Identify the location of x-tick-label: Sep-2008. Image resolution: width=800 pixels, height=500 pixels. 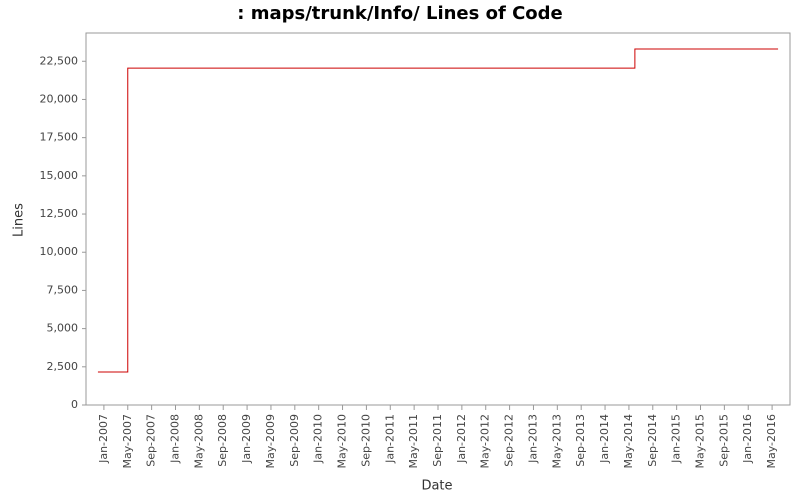
(222, 440).